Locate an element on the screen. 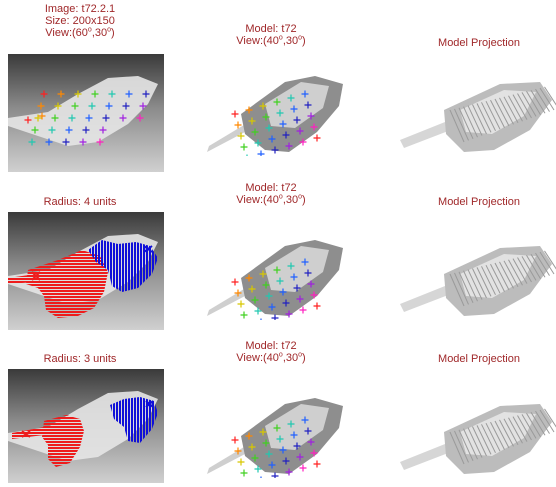  projection-caption-row3: Model Projection is located at coordinates (479, 359).